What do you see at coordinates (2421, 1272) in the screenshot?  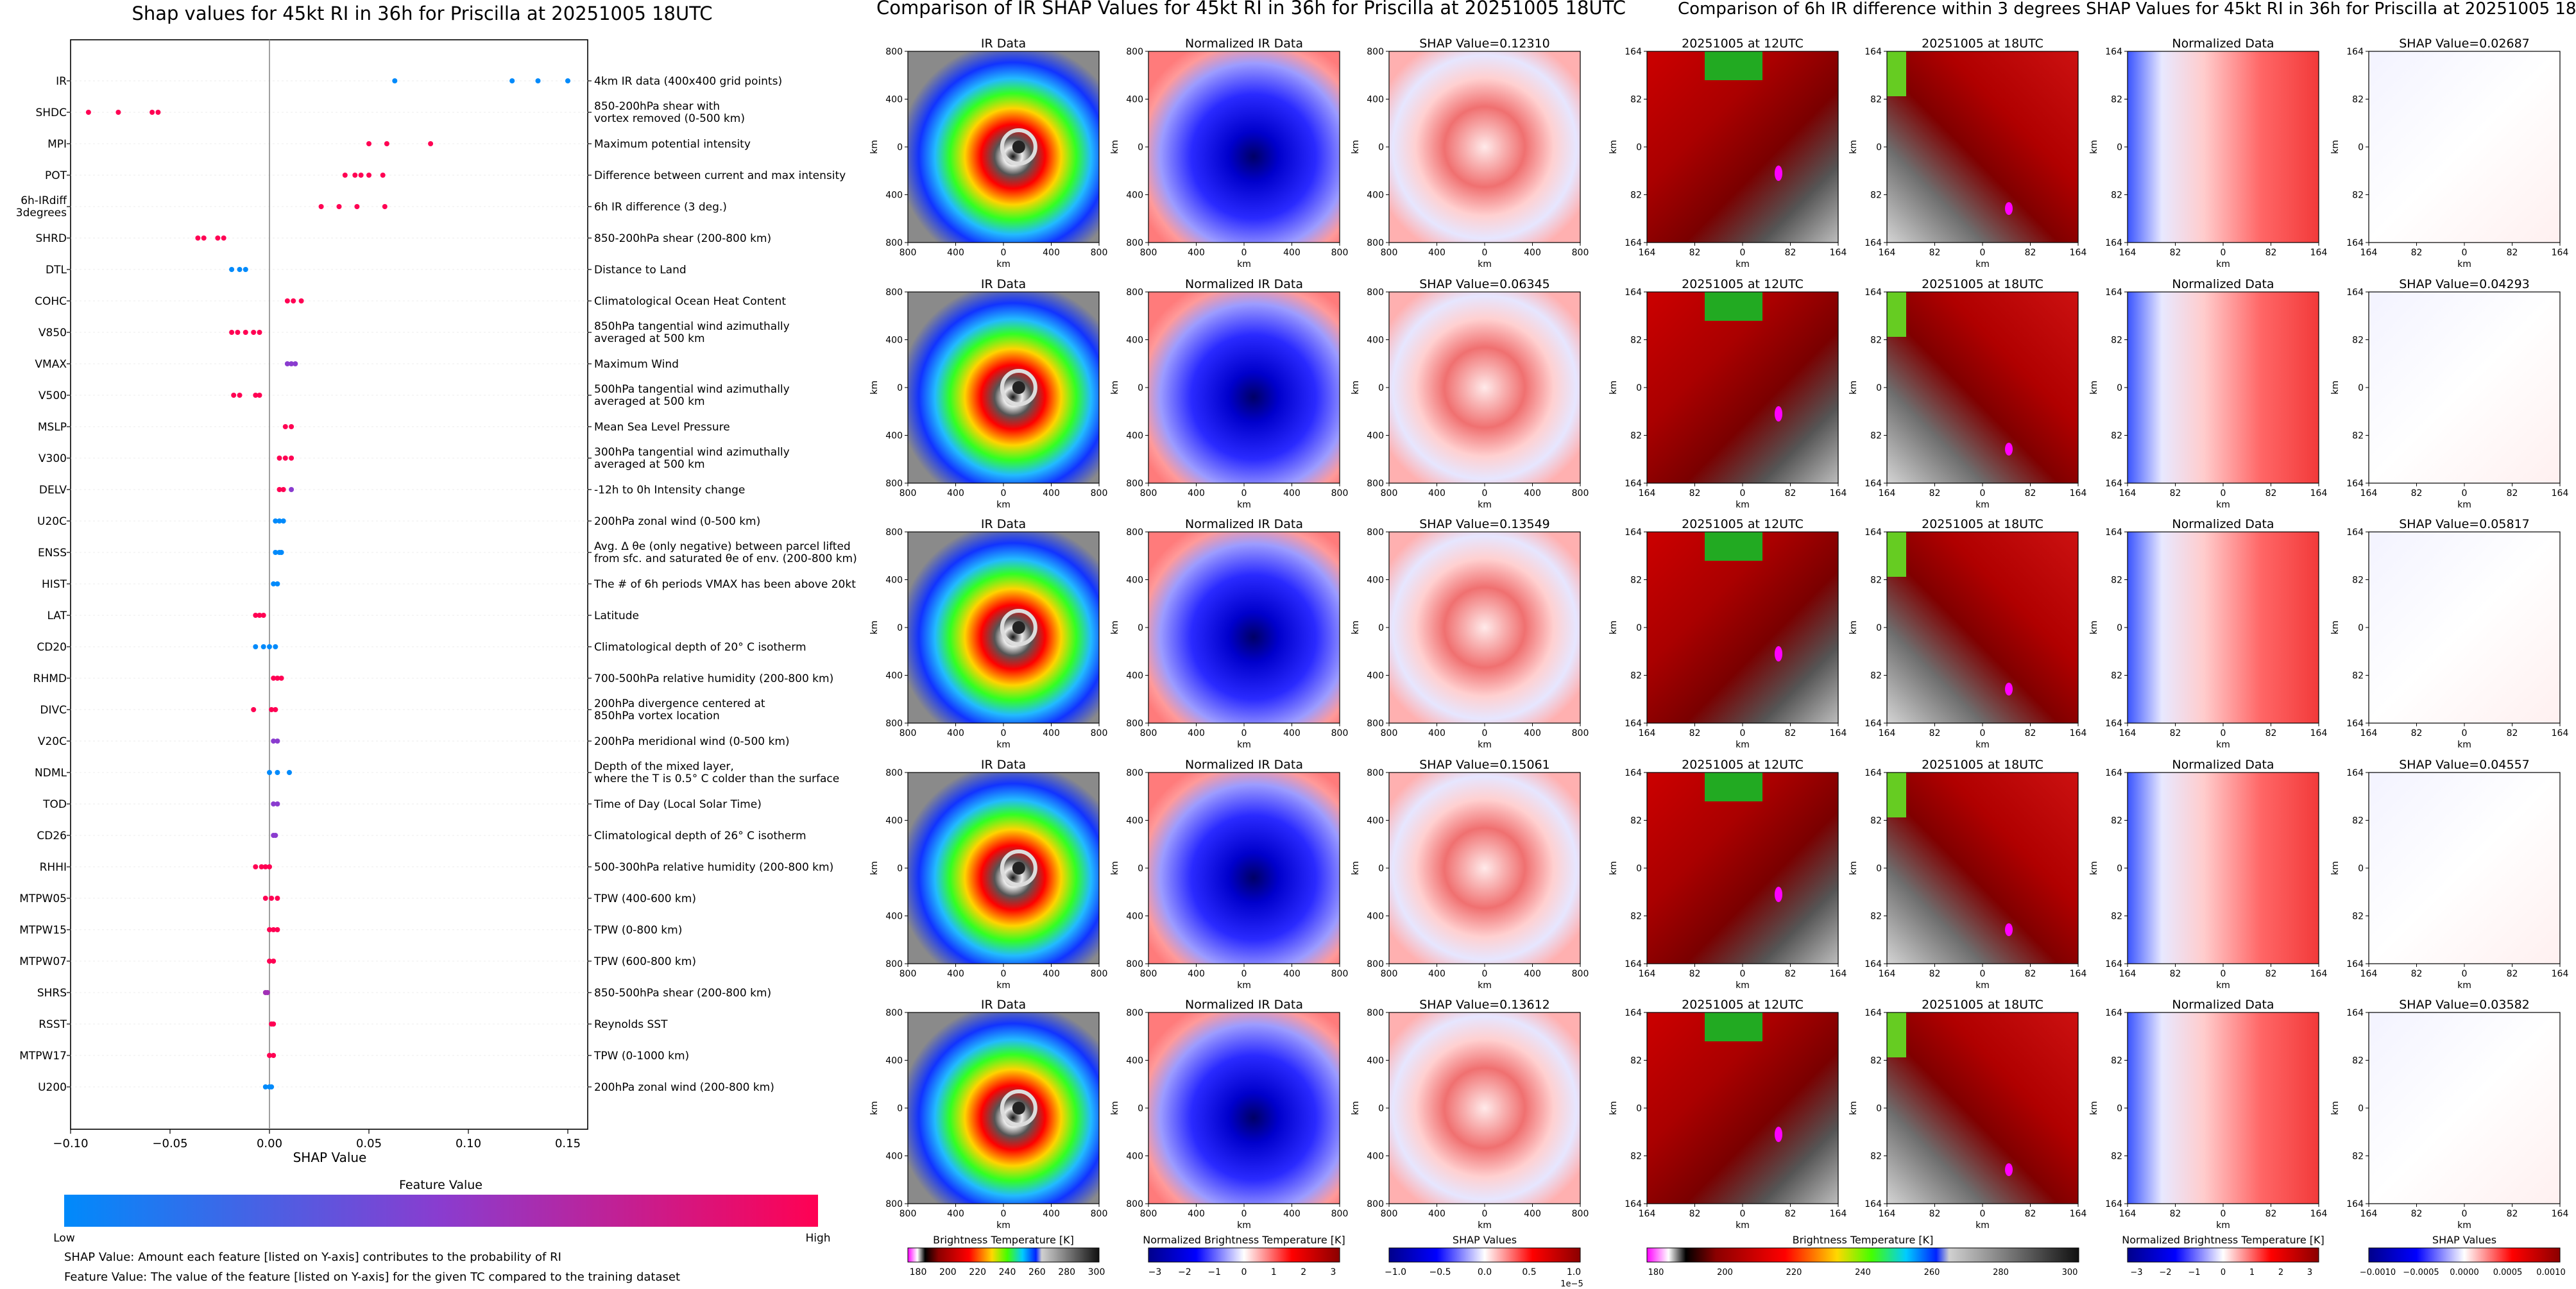 I see `colorbar-tick-label: −0.0005` at bounding box center [2421, 1272].